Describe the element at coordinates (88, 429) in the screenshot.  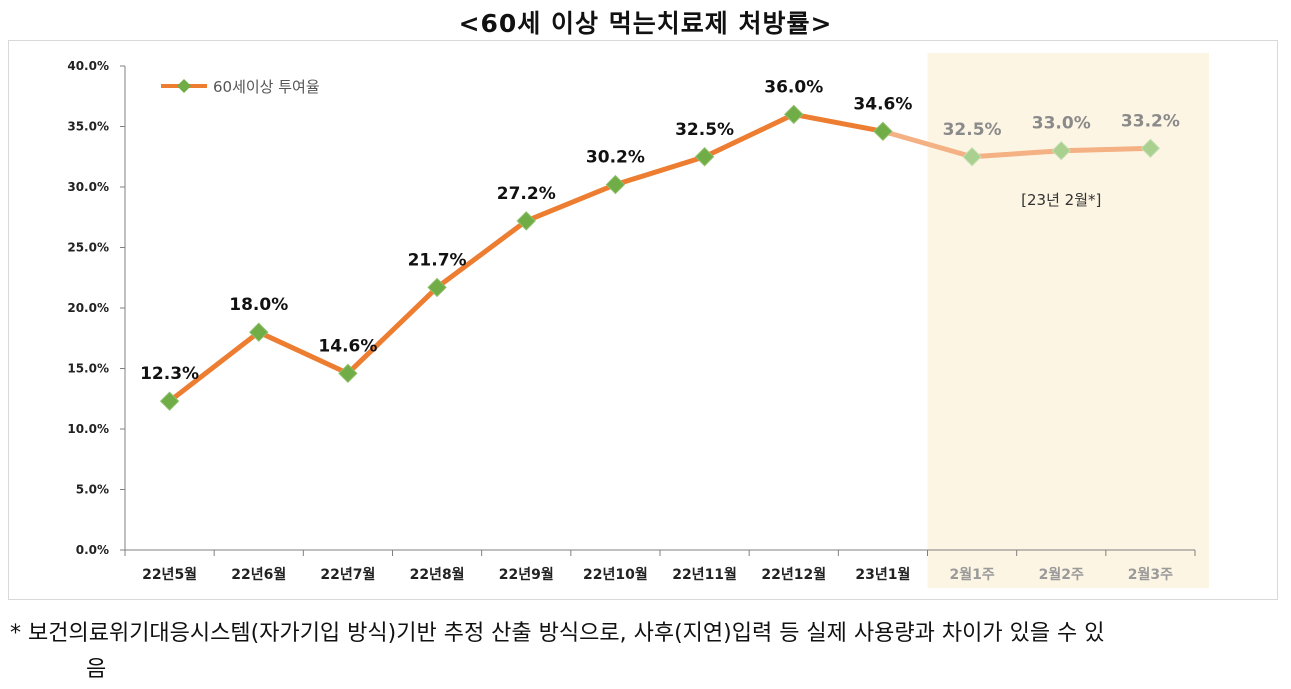
I see `y-tick-label: 10.0%` at that location.